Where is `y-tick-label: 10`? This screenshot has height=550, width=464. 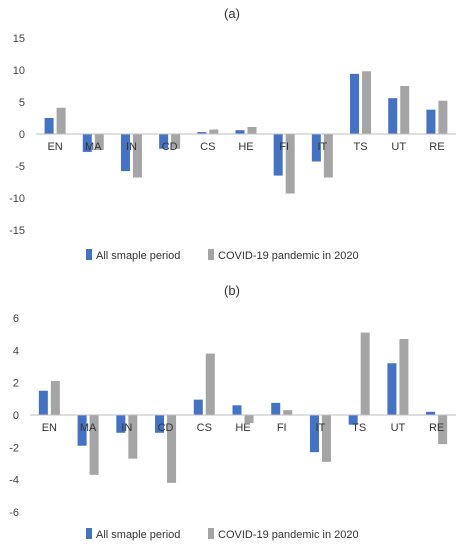 y-tick-label: 10 is located at coordinates (19, 71).